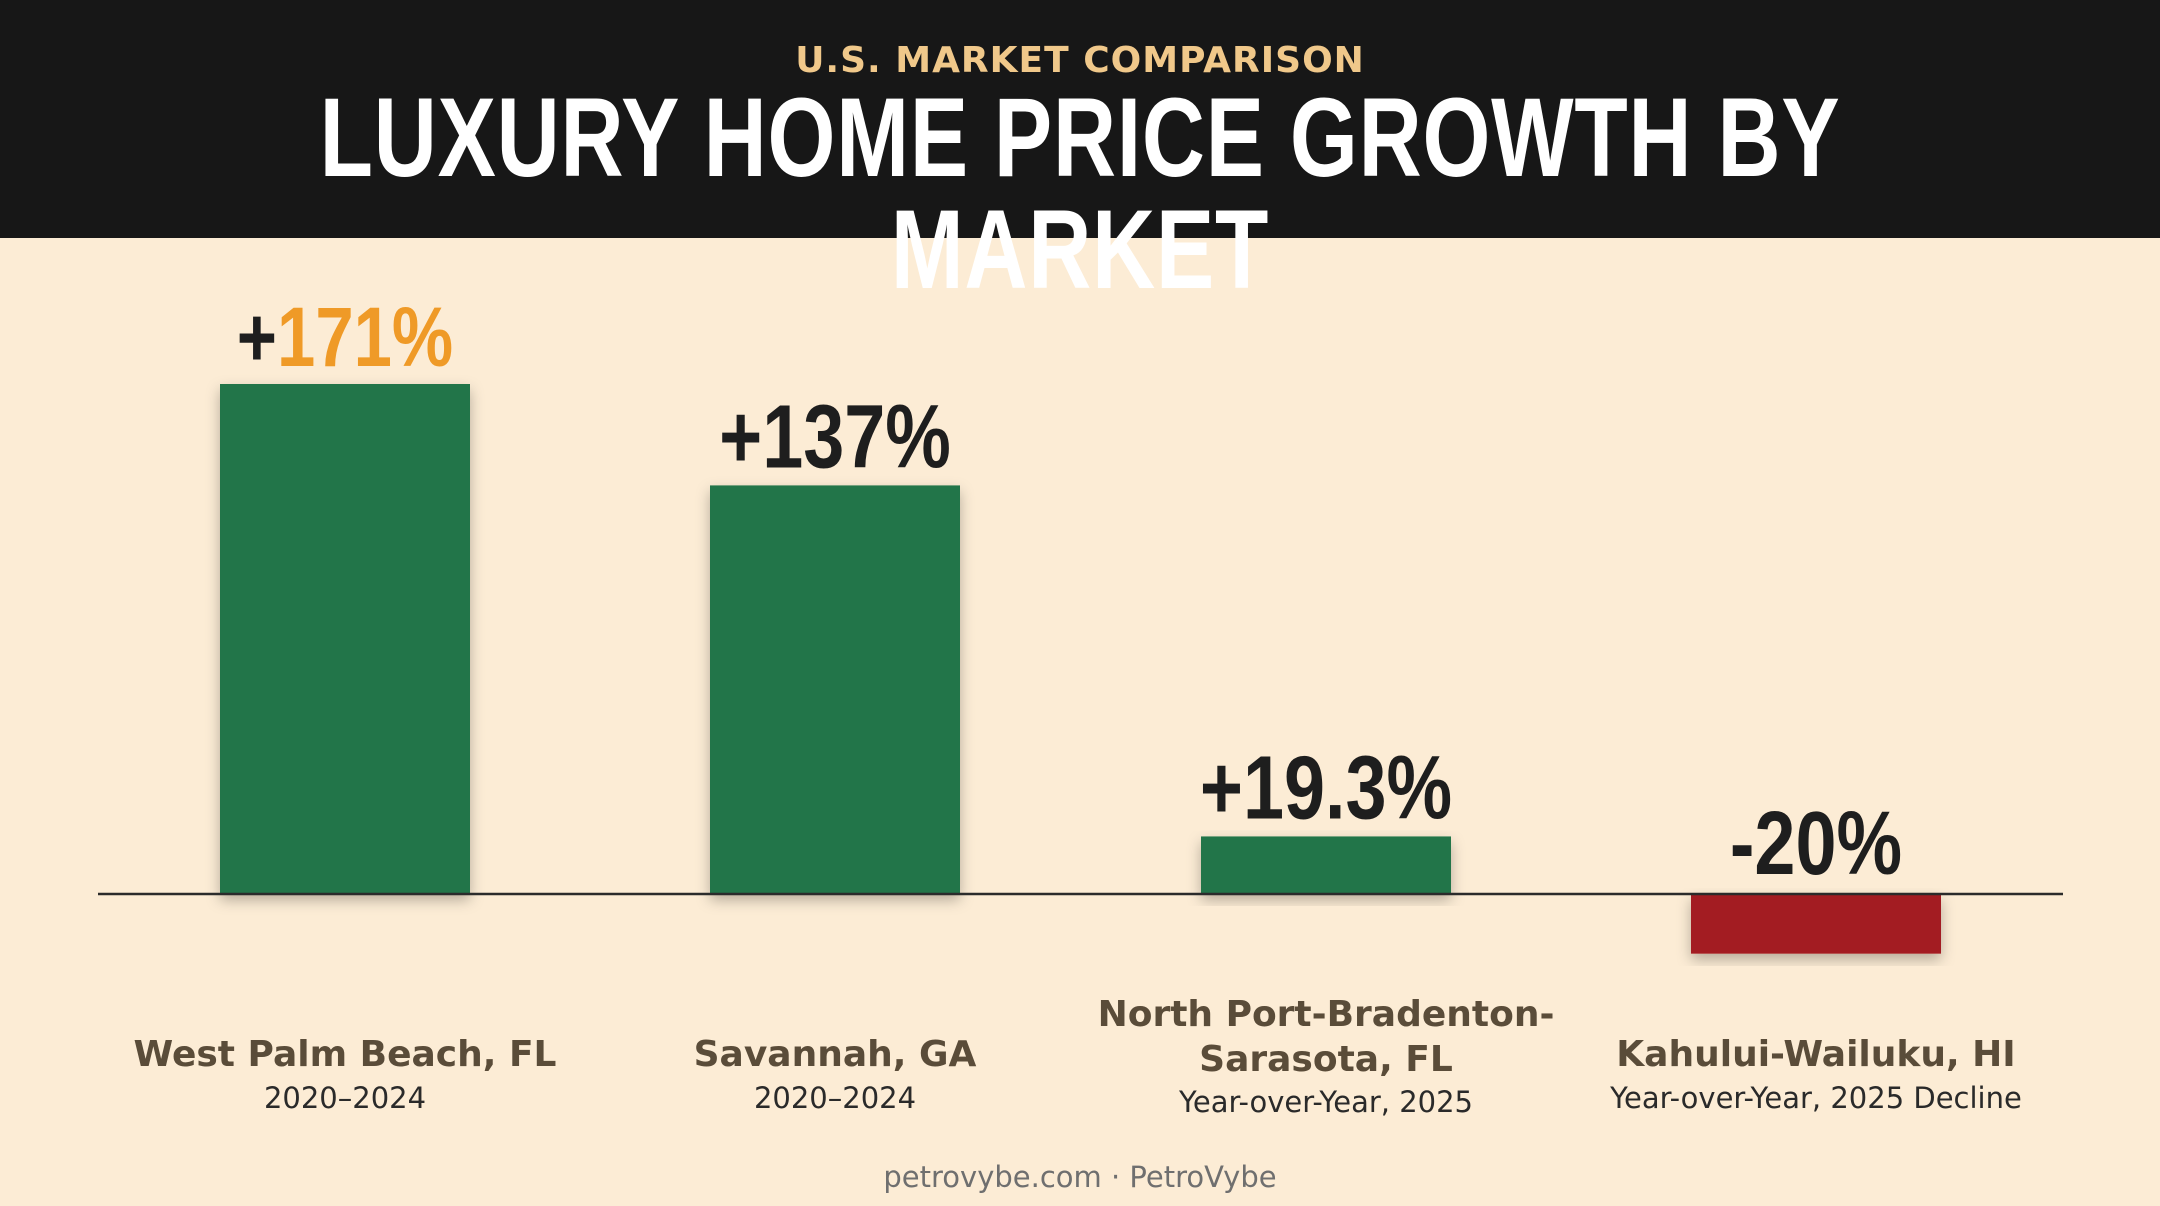 Image resolution: width=2160 pixels, height=1206 pixels. I want to click on category-label-2-line-0: North Port-Bradenton-, so click(1326, 1014).